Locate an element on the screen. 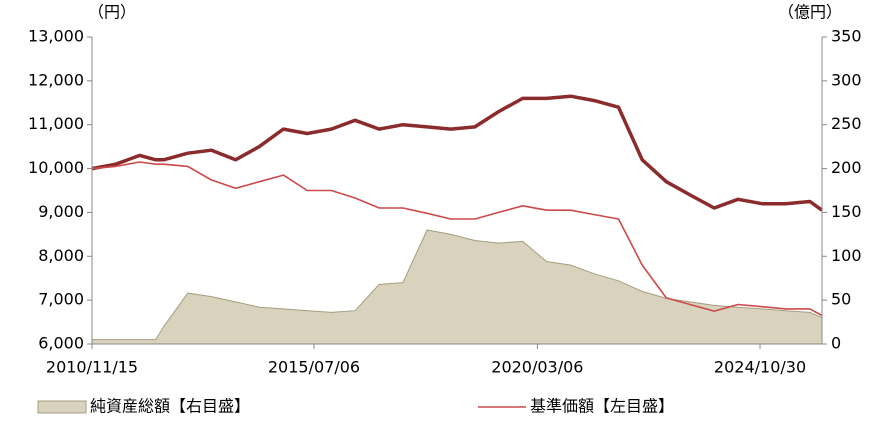  legend-label: 基準価額【左目盛】 is located at coordinates (602, 406).